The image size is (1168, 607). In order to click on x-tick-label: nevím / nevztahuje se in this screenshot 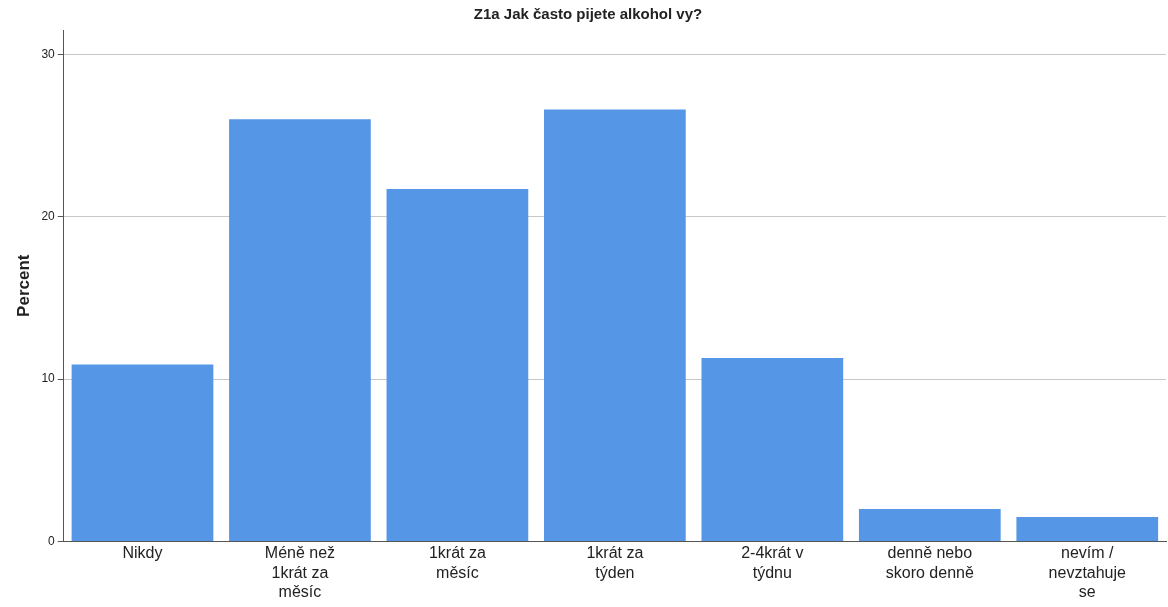, I will do `click(1087, 572)`.